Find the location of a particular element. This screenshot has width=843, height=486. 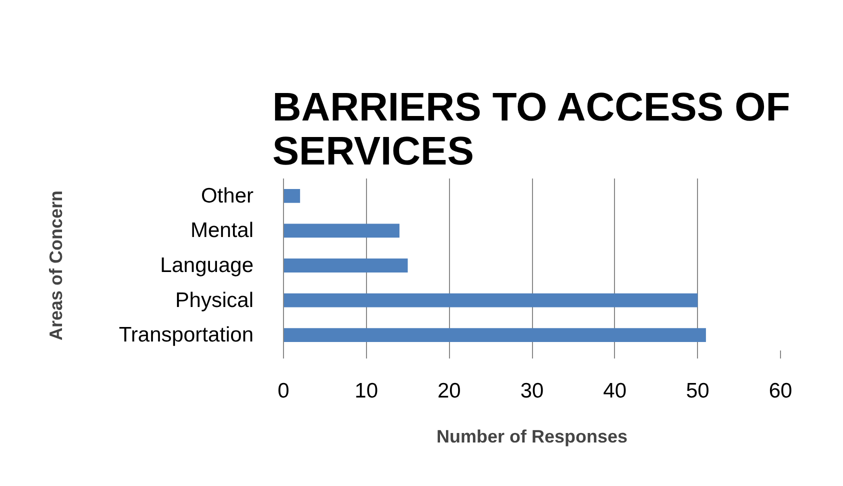

x-axis-title: Number of Responses is located at coordinates (532, 436).